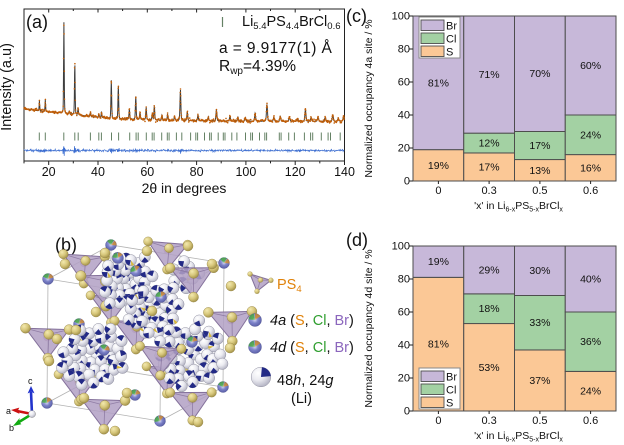 The image size is (624, 445). What do you see at coordinates (489, 144) in the screenshot?
I see `svg-text: 12%` at bounding box center [489, 144].